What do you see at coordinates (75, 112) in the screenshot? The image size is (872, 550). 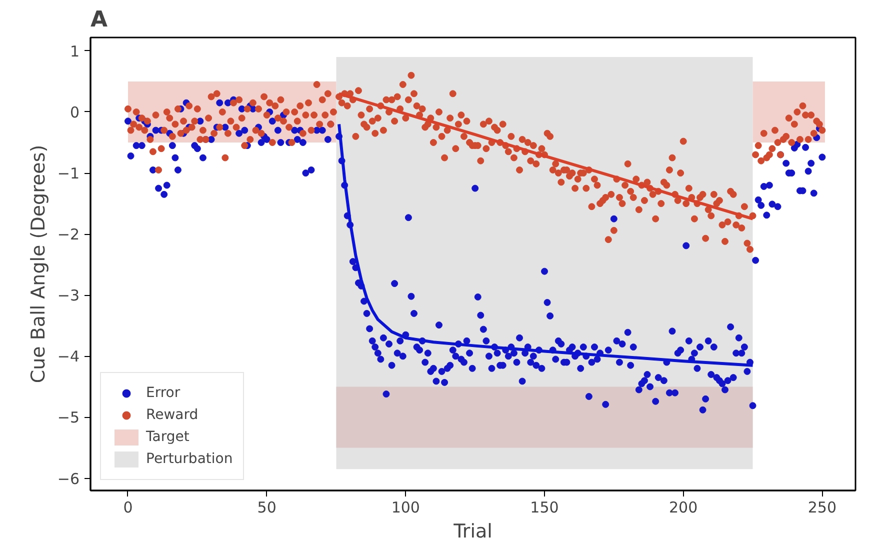 I see `y-tick-label: 0` at bounding box center [75, 112].